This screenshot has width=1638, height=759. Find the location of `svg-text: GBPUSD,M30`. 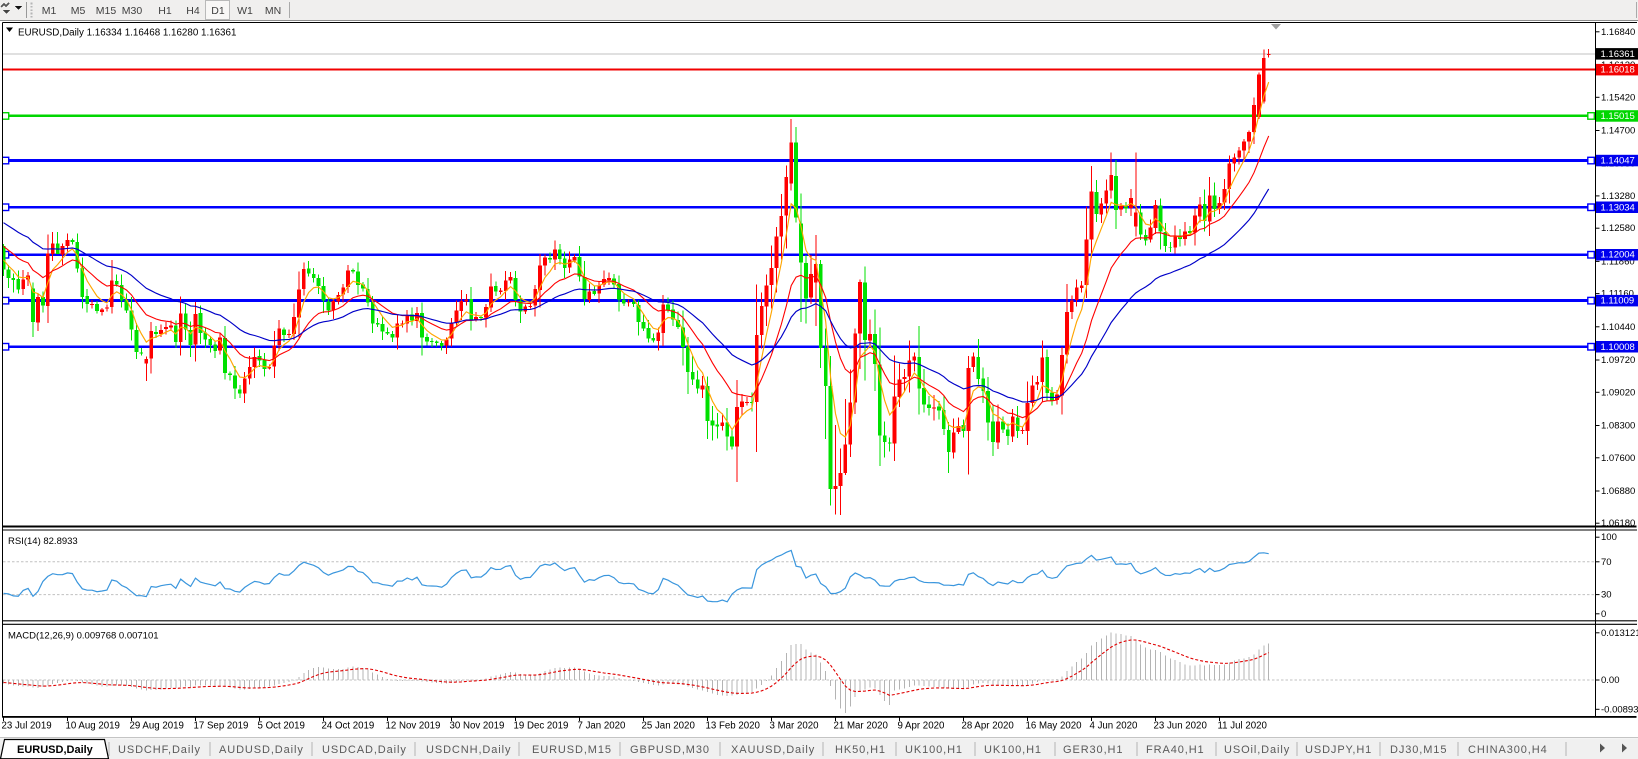

svg-text: GBPUSD,M30 is located at coordinates (670, 750).